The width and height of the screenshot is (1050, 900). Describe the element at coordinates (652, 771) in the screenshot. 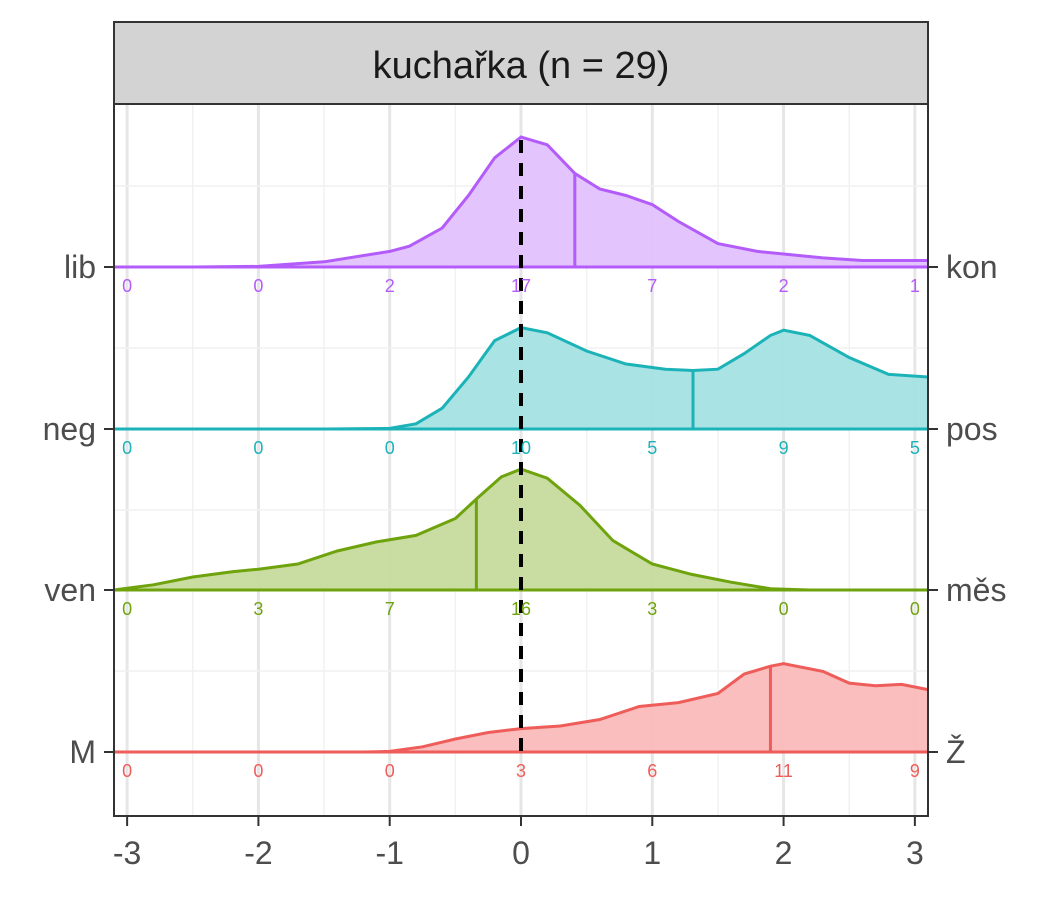

I see `count-label: 6` at that location.